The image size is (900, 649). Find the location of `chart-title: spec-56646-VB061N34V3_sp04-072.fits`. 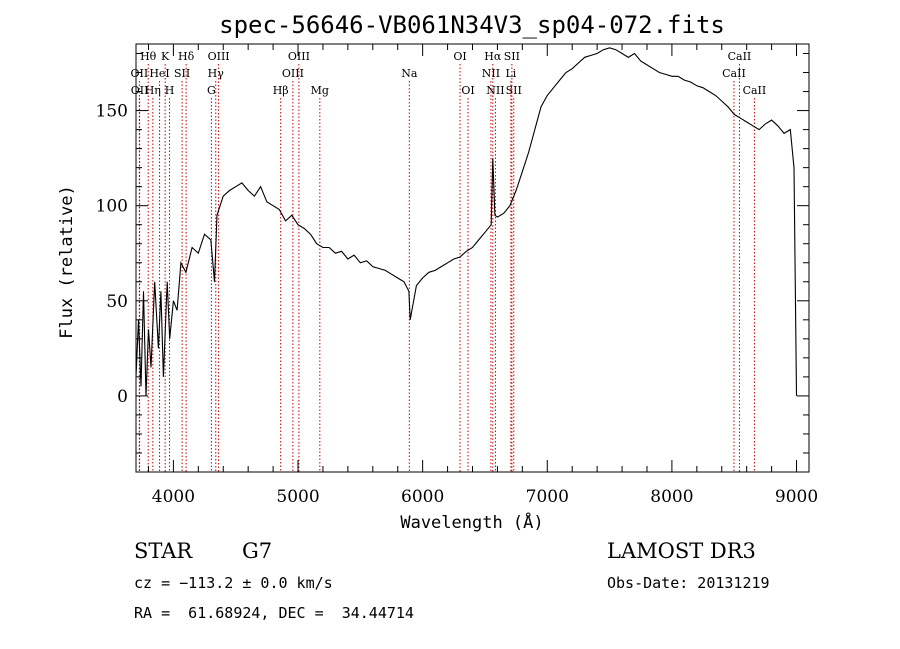

chart-title: spec-56646-VB061N34V3_sp04-072.fits is located at coordinates (472, 25).